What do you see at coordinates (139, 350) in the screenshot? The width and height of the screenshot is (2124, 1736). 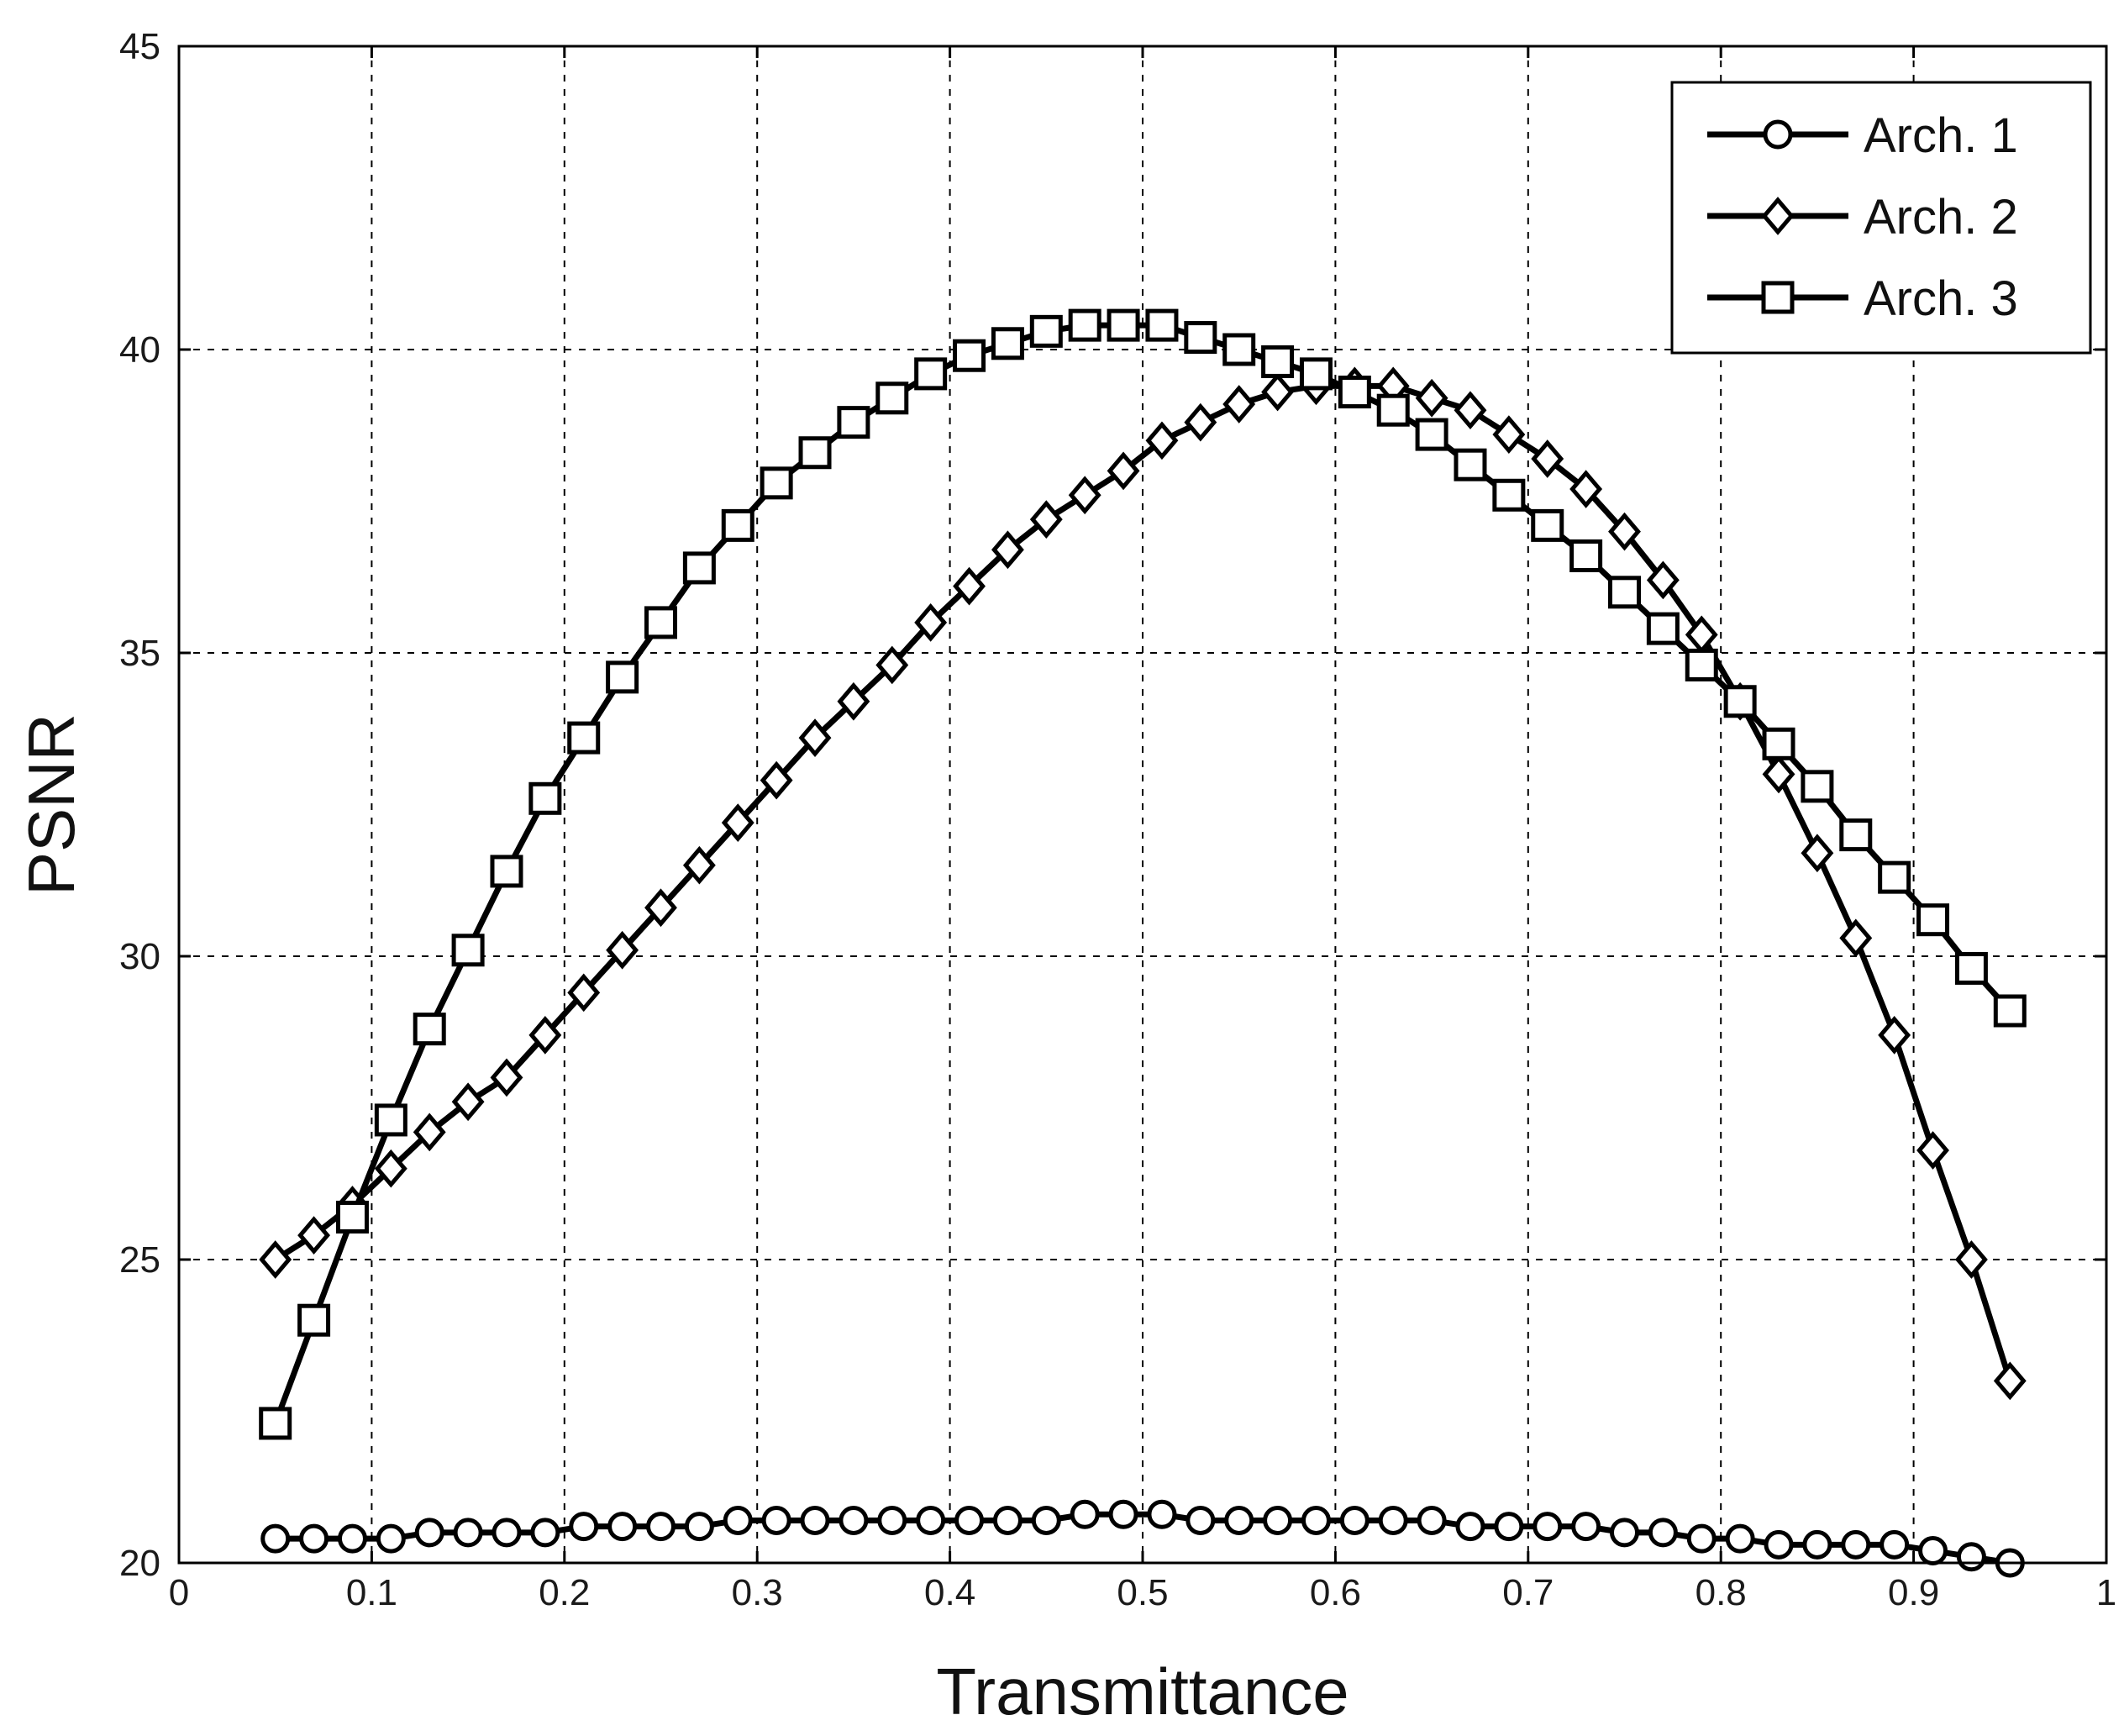 I see `y-tick-label: 40` at bounding box center [139, 350].